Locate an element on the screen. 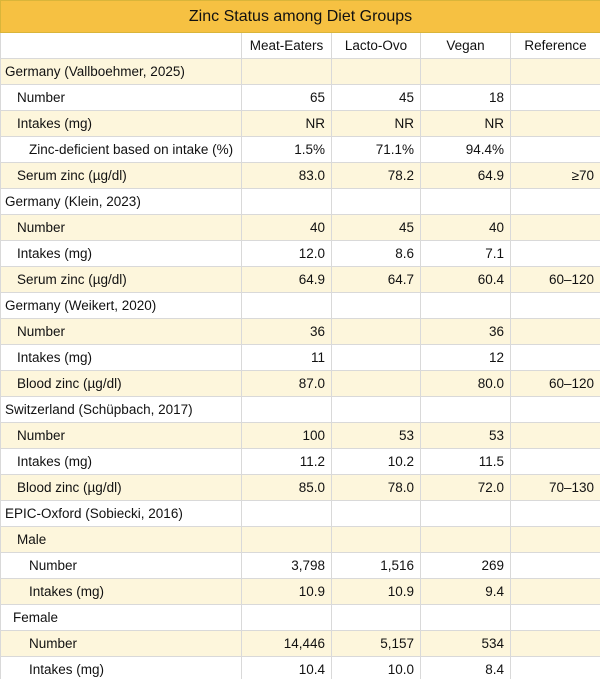 The width and height of the screenshot is (600, 679). cell-vegan: 8.4 is located at coordinates (465, 667).